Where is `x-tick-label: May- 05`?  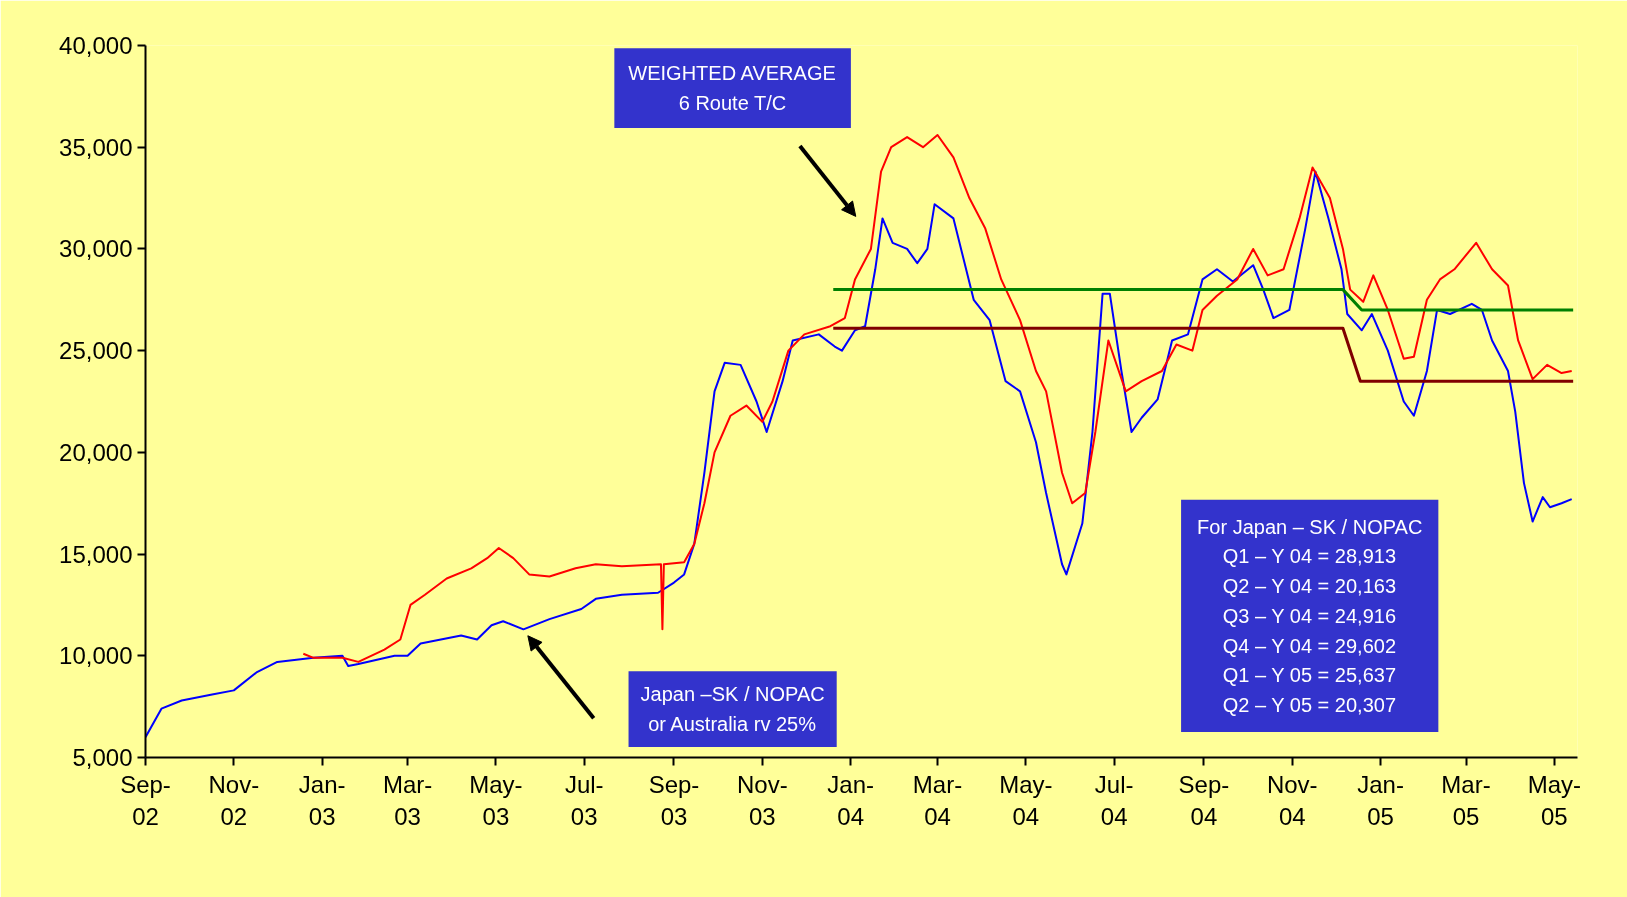
x-tick-label: May- 05 is located at coordinates (1554, 800).